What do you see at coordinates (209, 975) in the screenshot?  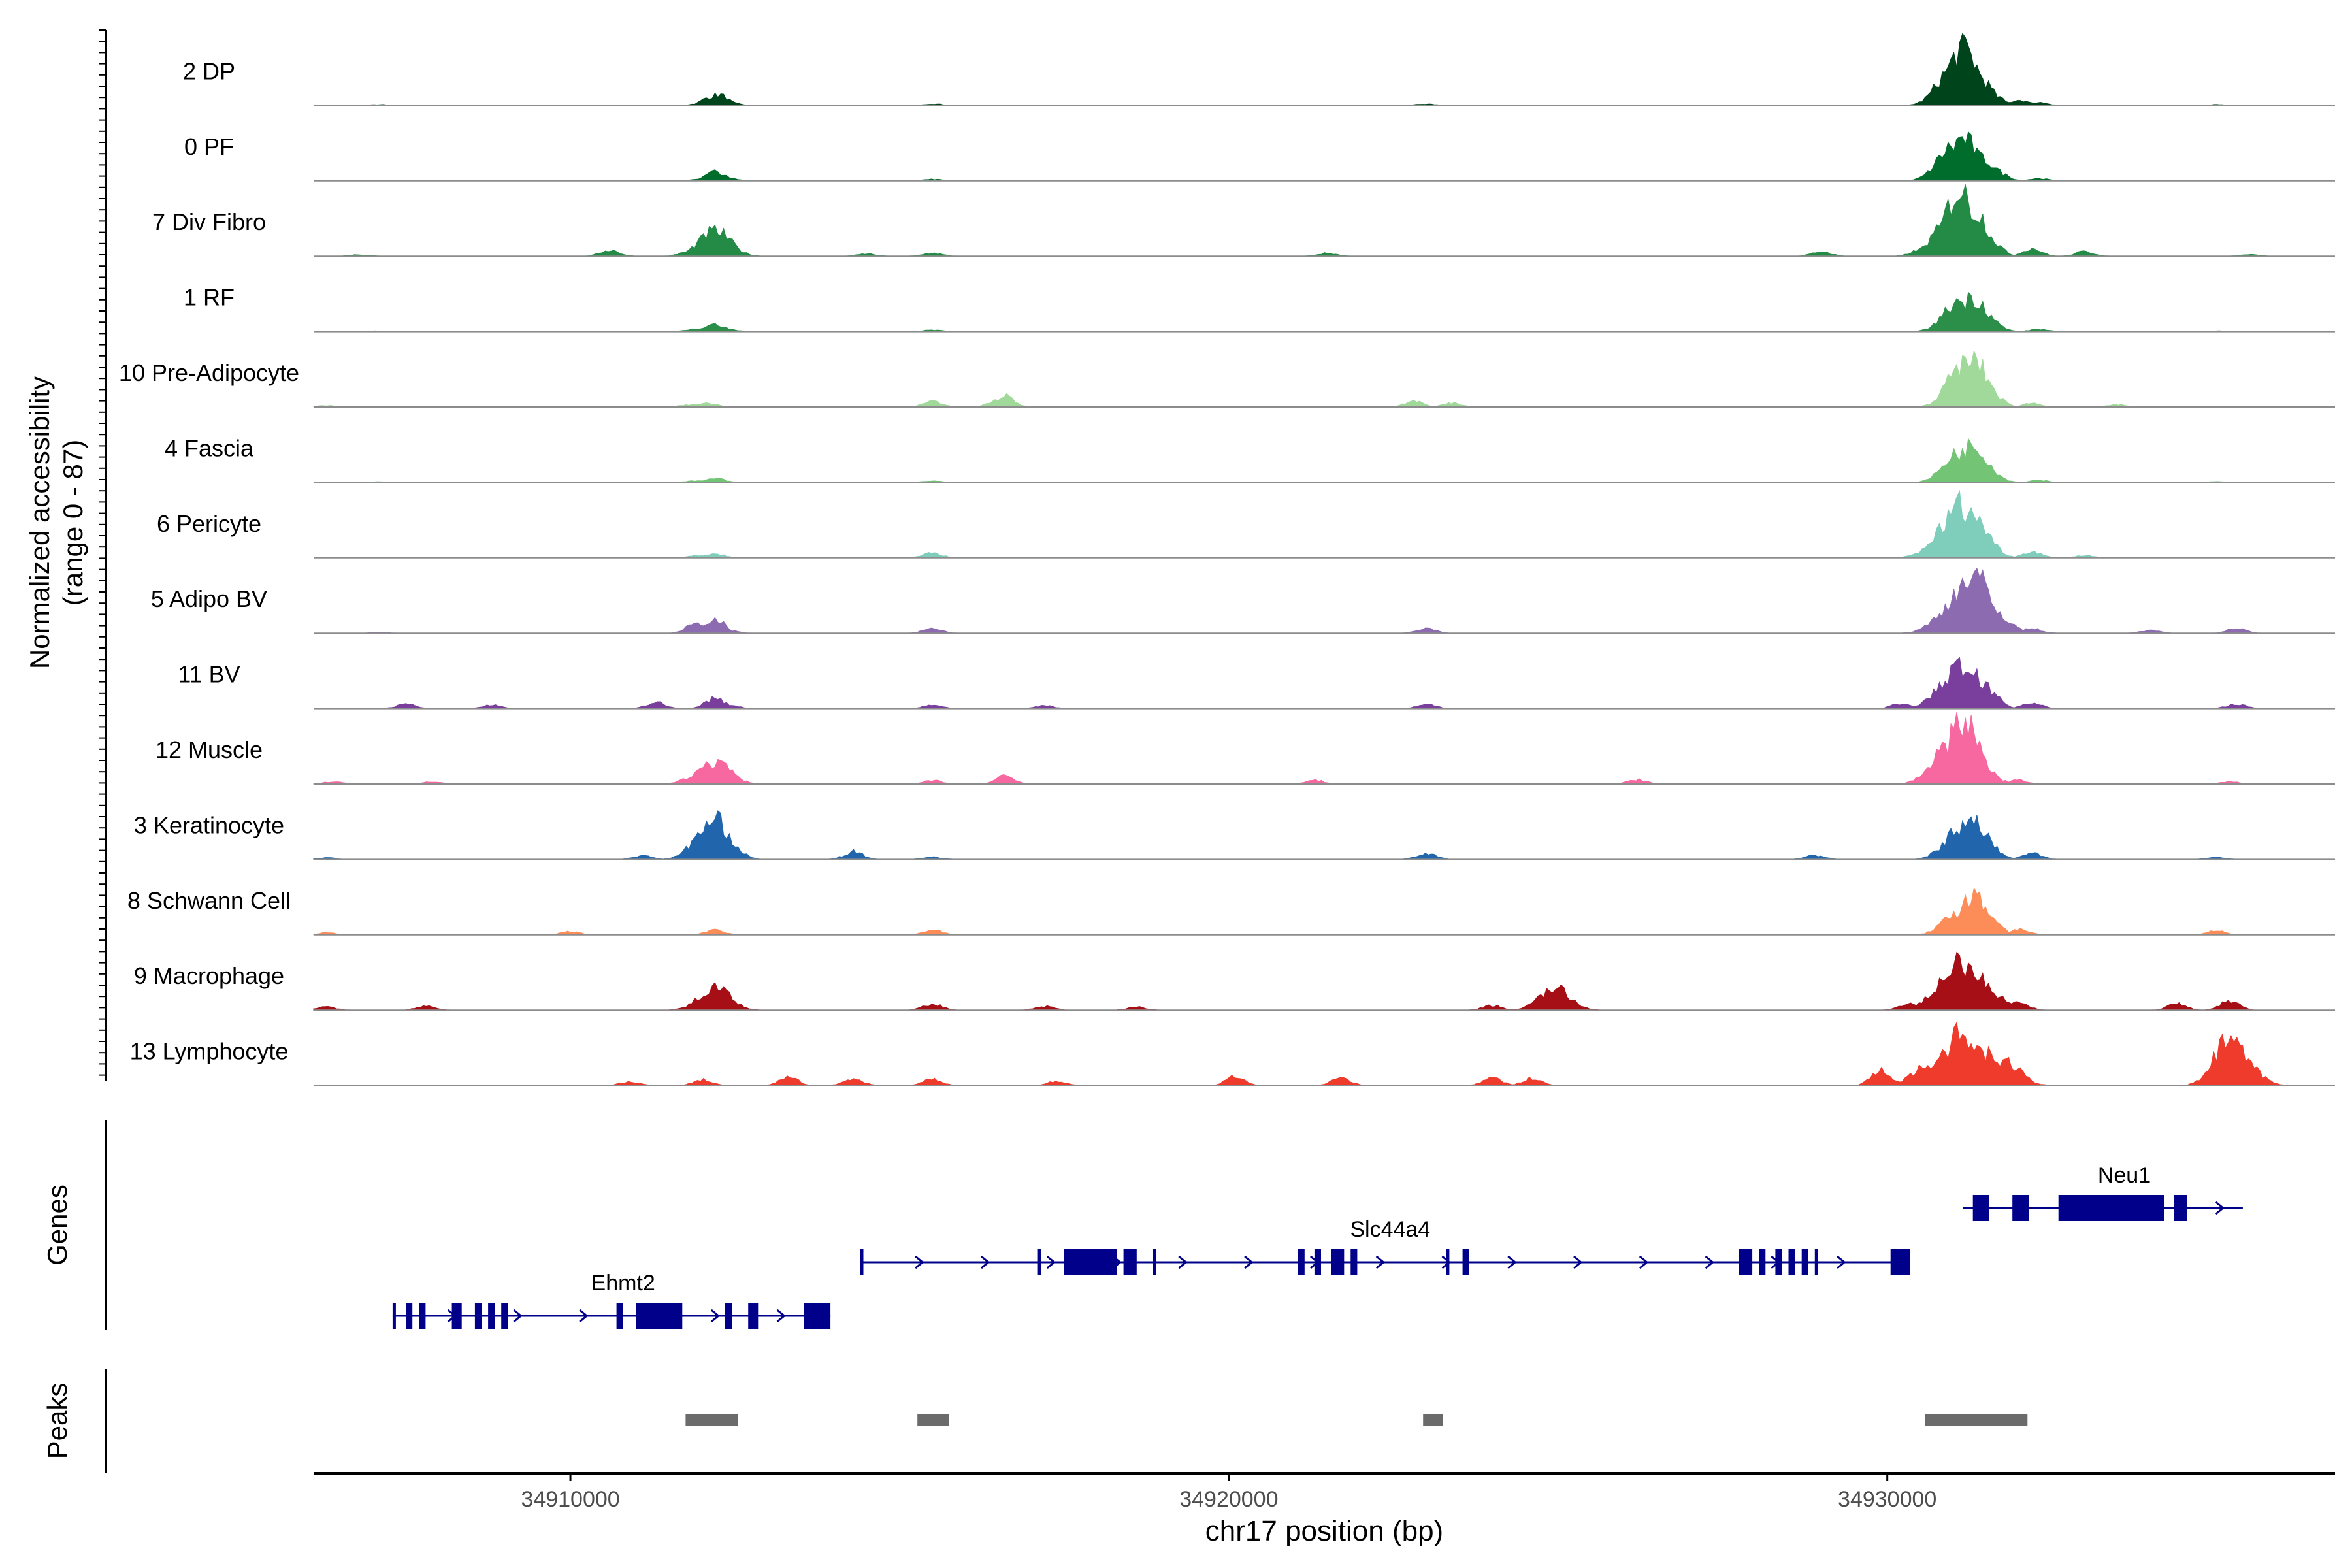 I see `track-label: 9 Macrophage` at bounding box center [209, 975].